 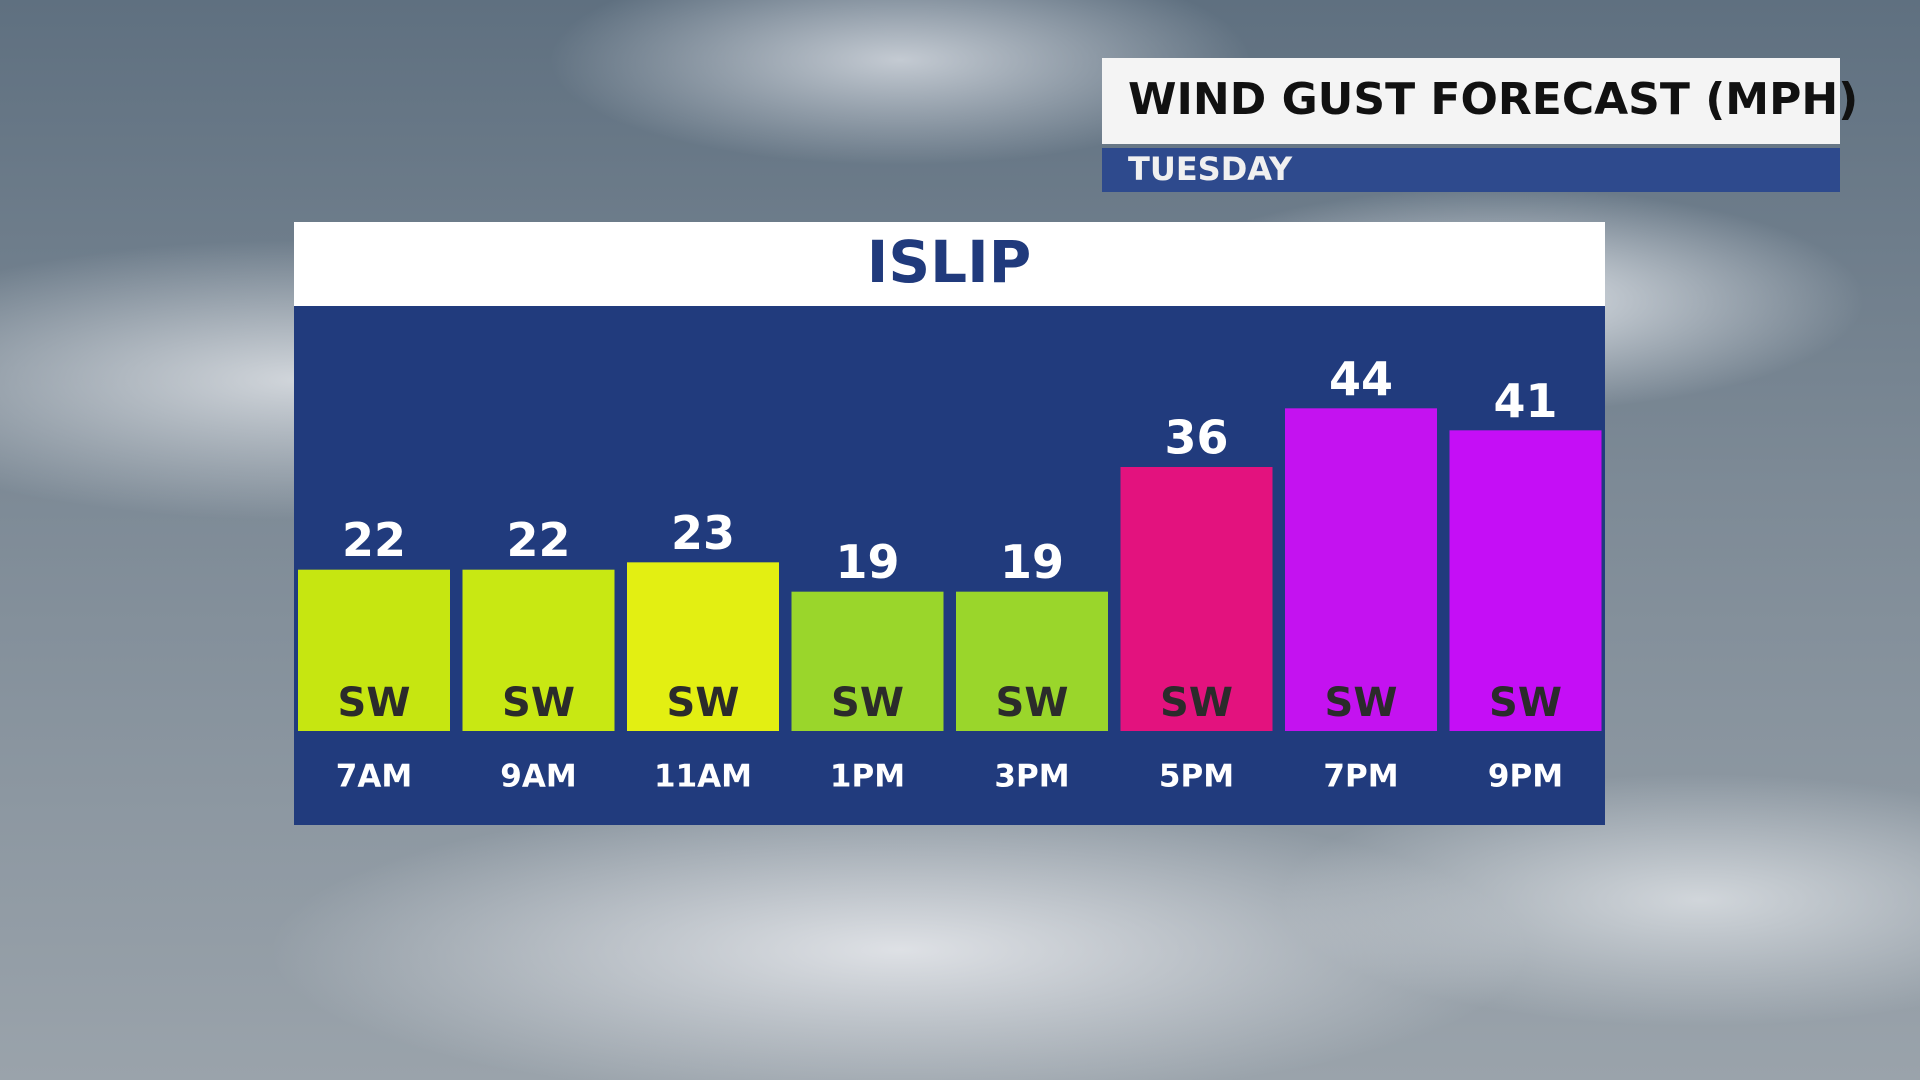 What do you see at coordinates (1210, 169) in the screenshot?
I see `chart-subtitle: TUESDAY` at bounding box center [1210, 169].